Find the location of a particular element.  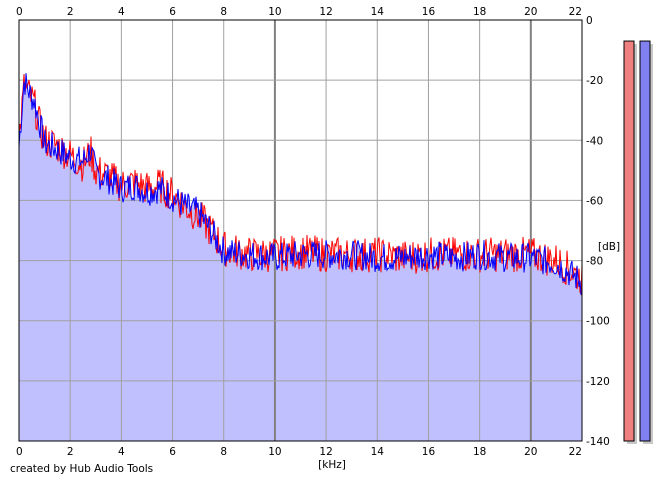

x-tick-label-bottom: 10 is located at coordinates (274, 452).